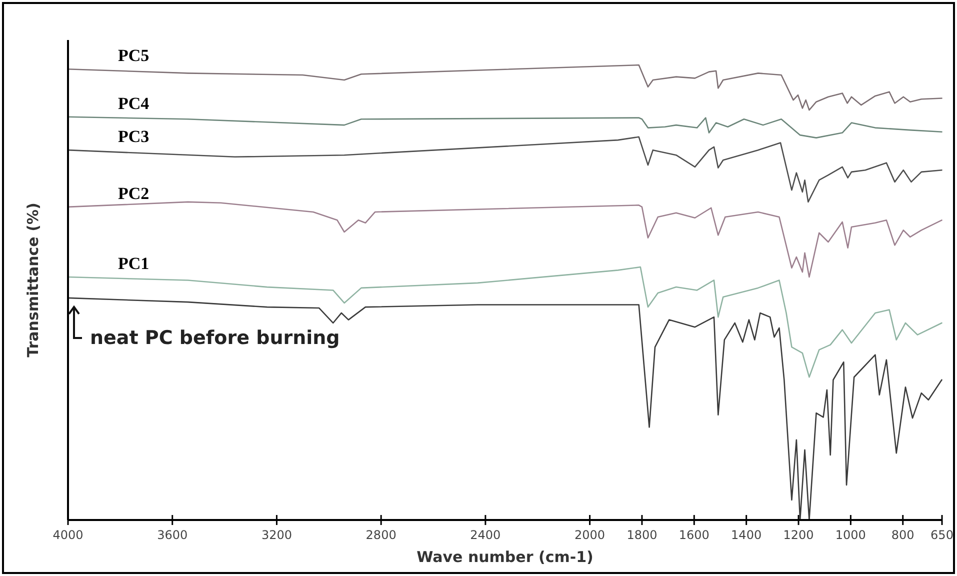  What do you see at coordinates (485, 535) in the screenshot?
I see `x-tick-label: 2400` at bounding box center [485, 535].